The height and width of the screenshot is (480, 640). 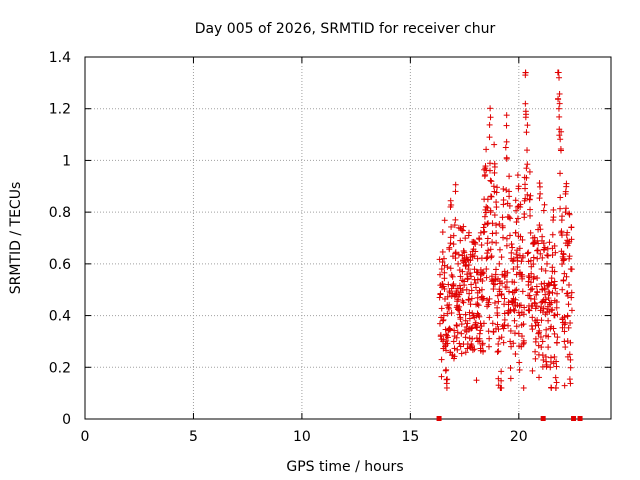 What do you see at coordinates (16, 238) in the screenshot?
I see `y-axis-label: SRMTID / TECUs` at bounding box center [16, 238].